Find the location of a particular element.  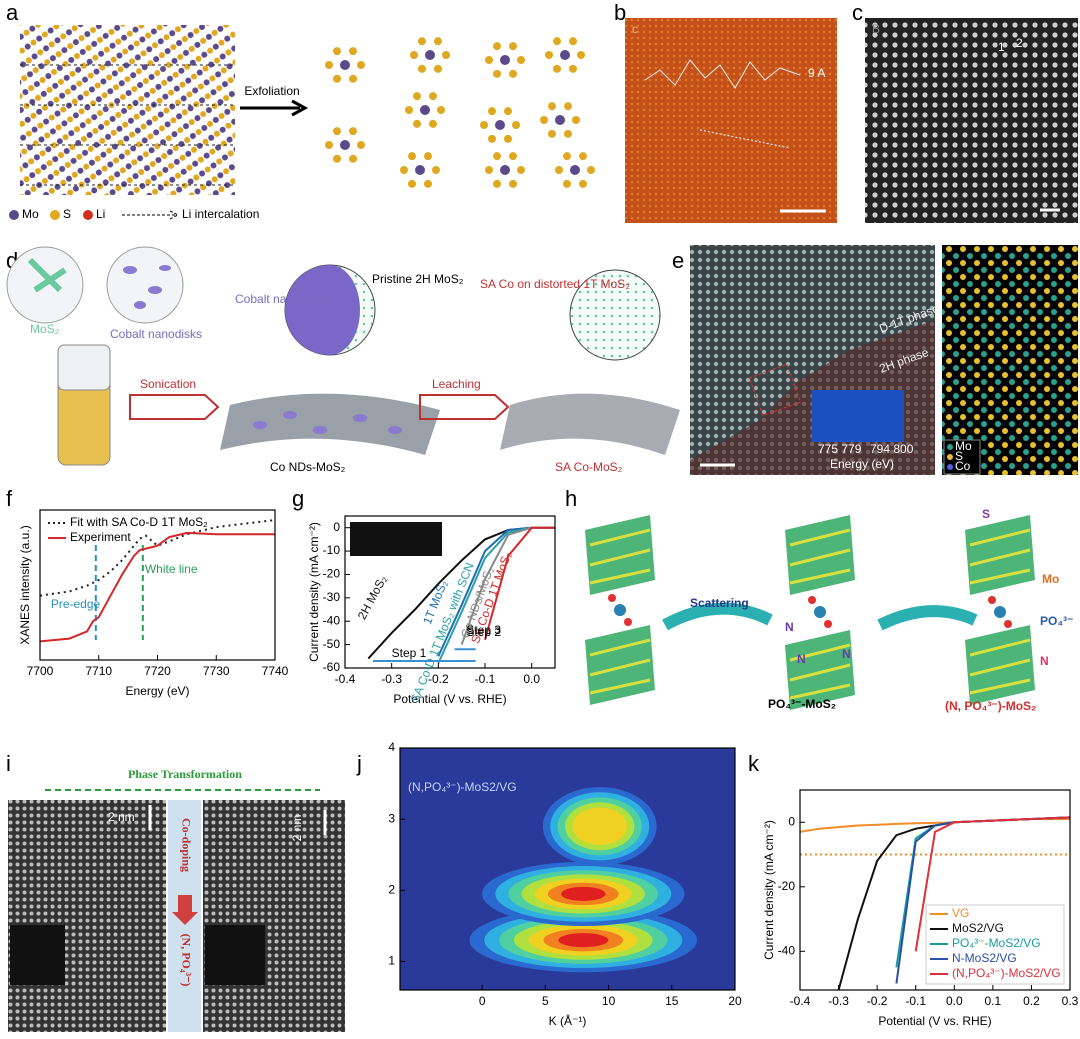

series-label: 2H MoS₂ is located at coordinates (372, 597).